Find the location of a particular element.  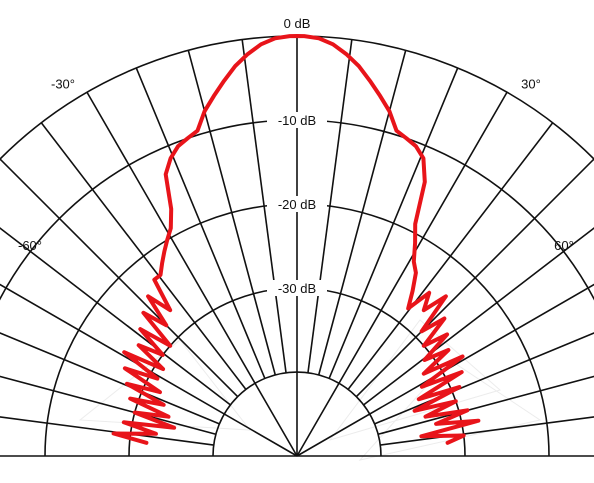

radial-tick-label: -10 dB is located at coordinates (297, 120).